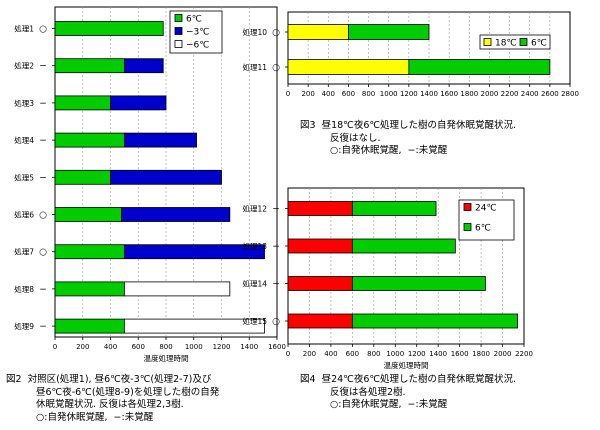 This screenshot has width=600, height=430. I want to click on caption-fig3-line: 図3 昼18℃夜6℃処理した樹の自発休眠覚醒状況., so click(408, 125).